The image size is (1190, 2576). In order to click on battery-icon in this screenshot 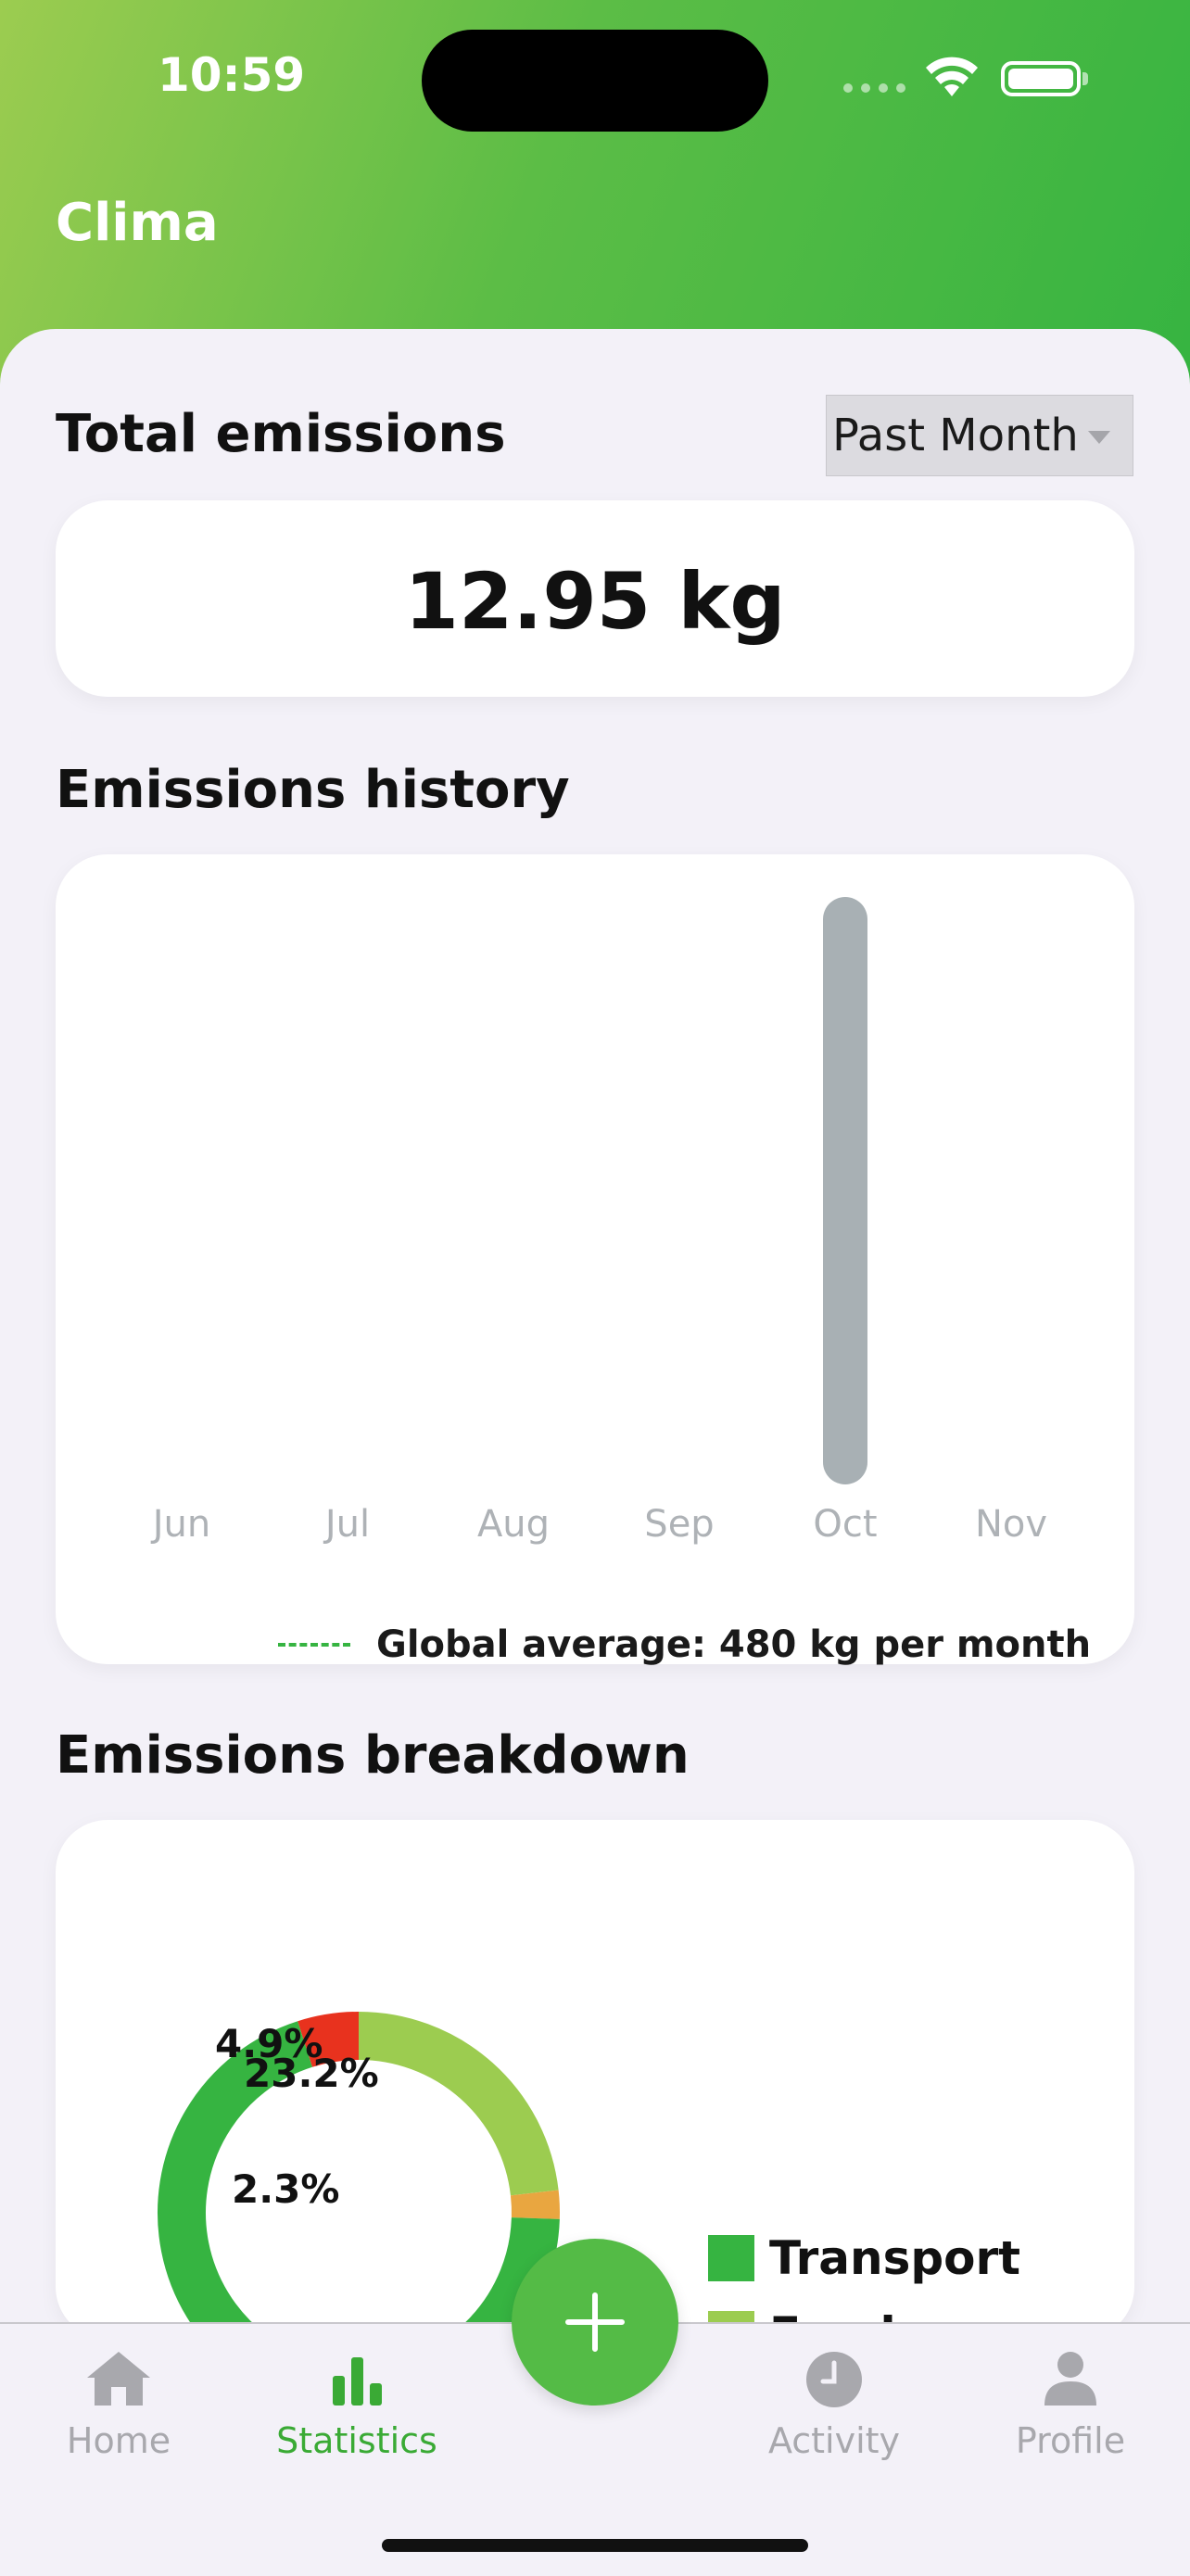, I will do `click(1041, 78)`.